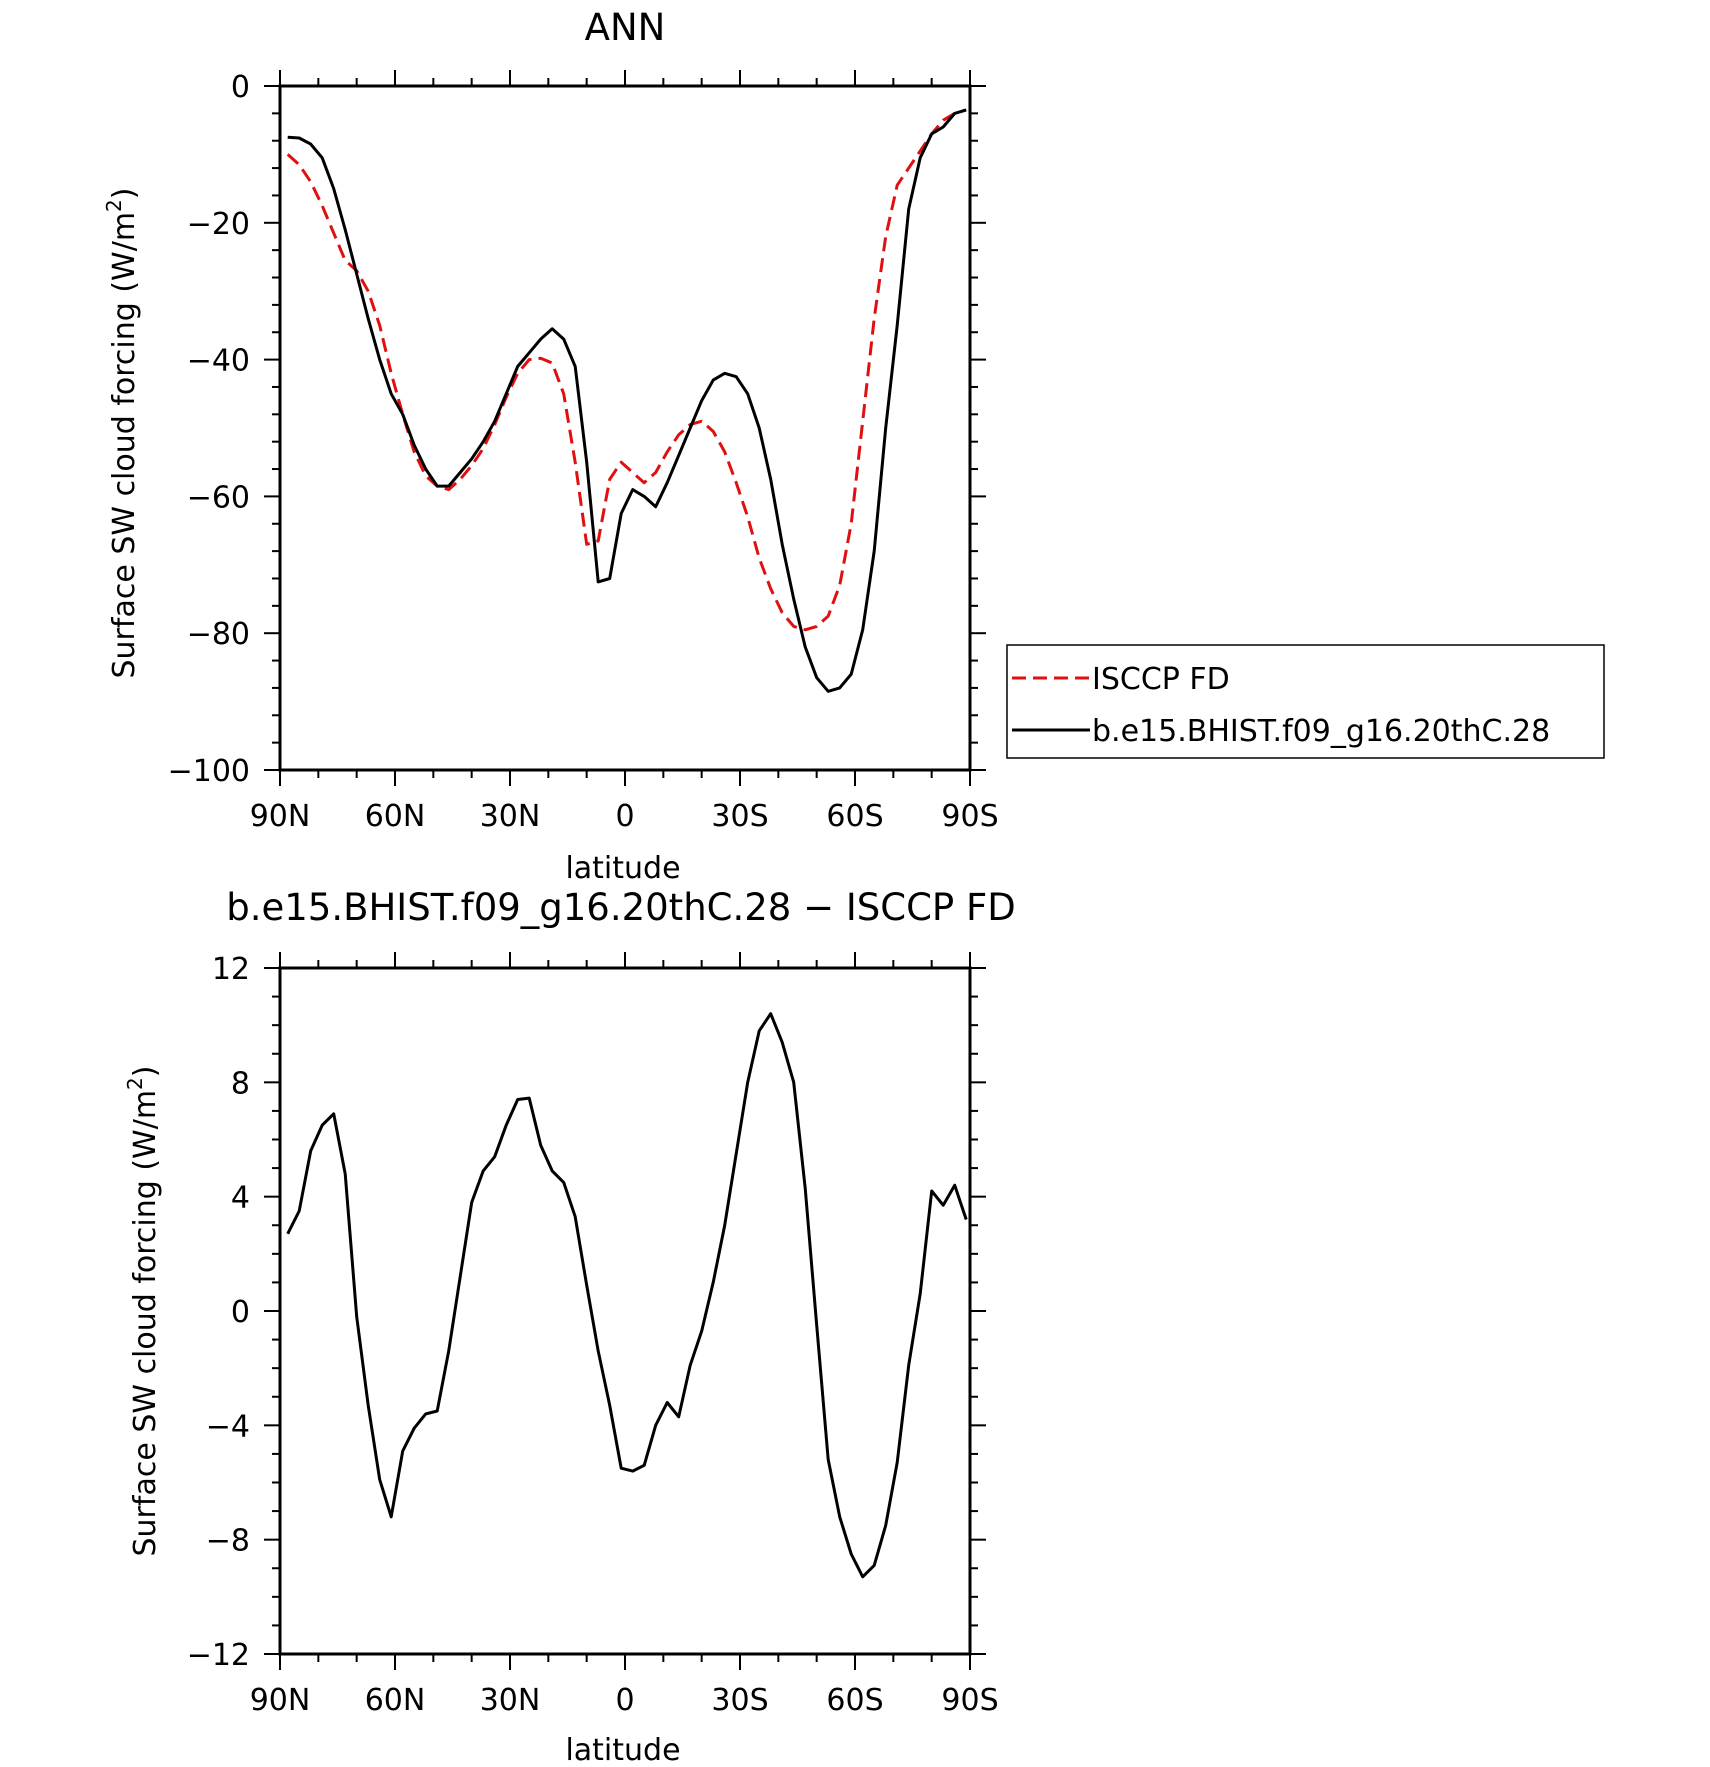 This screenshot has width=1710, height=1767. Describe the element at coordinates (218, 497) in the screenshot. I see `y-tick-label: −60` at that location.